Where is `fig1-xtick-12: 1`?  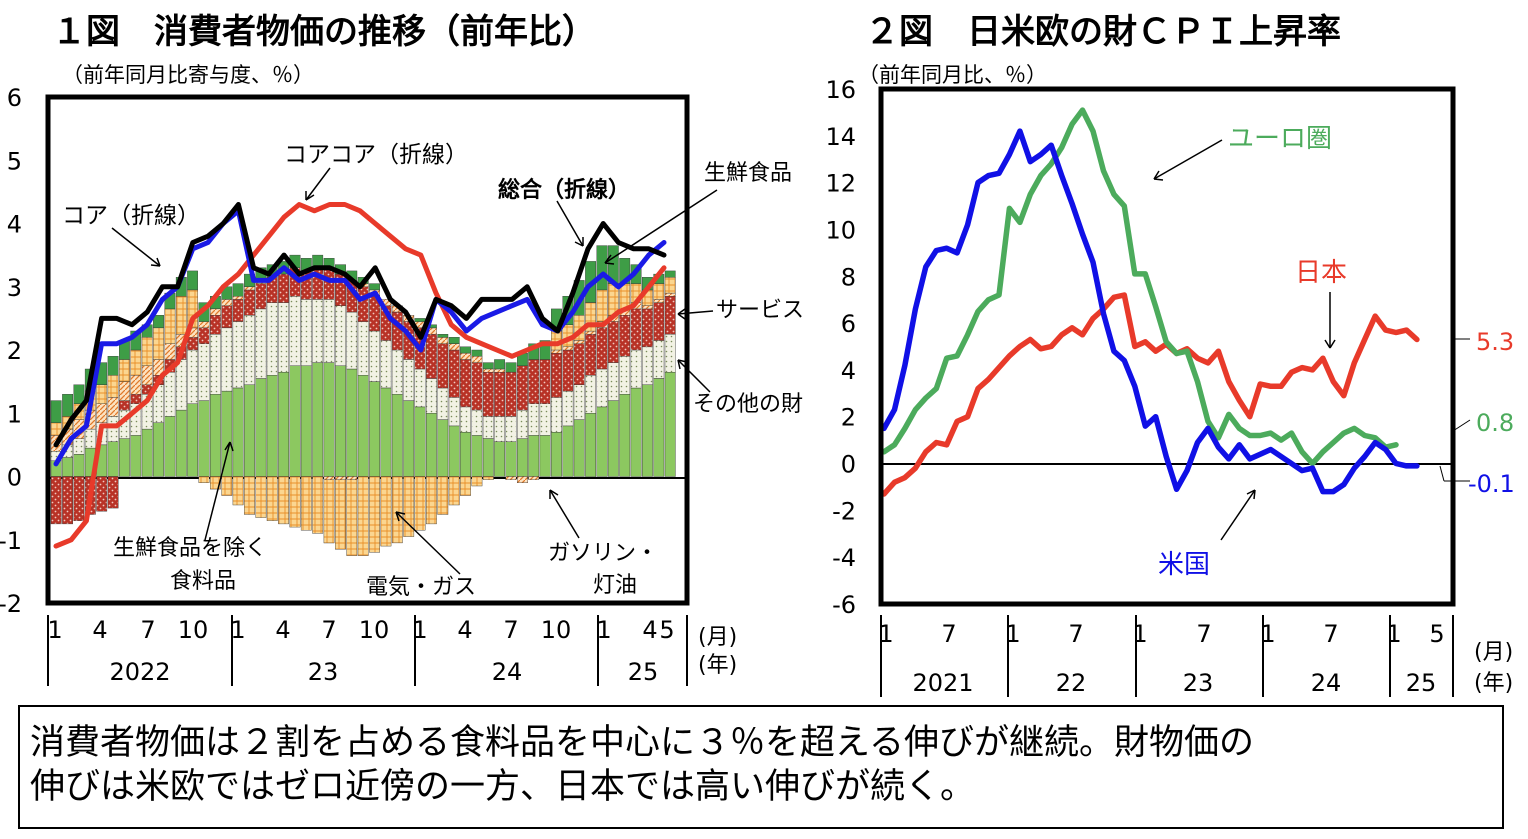
fig1-xtick-12: 1 is located at coordinates (603, 630).